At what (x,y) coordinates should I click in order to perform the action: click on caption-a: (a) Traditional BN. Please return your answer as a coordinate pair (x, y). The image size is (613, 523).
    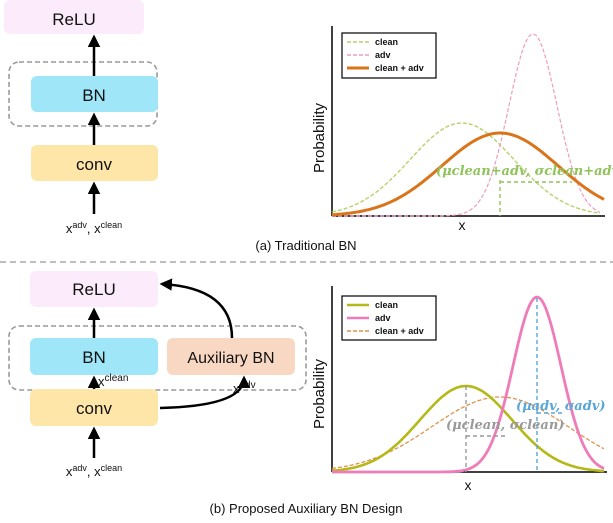
    Looking at the image, I should click on (305, 245).